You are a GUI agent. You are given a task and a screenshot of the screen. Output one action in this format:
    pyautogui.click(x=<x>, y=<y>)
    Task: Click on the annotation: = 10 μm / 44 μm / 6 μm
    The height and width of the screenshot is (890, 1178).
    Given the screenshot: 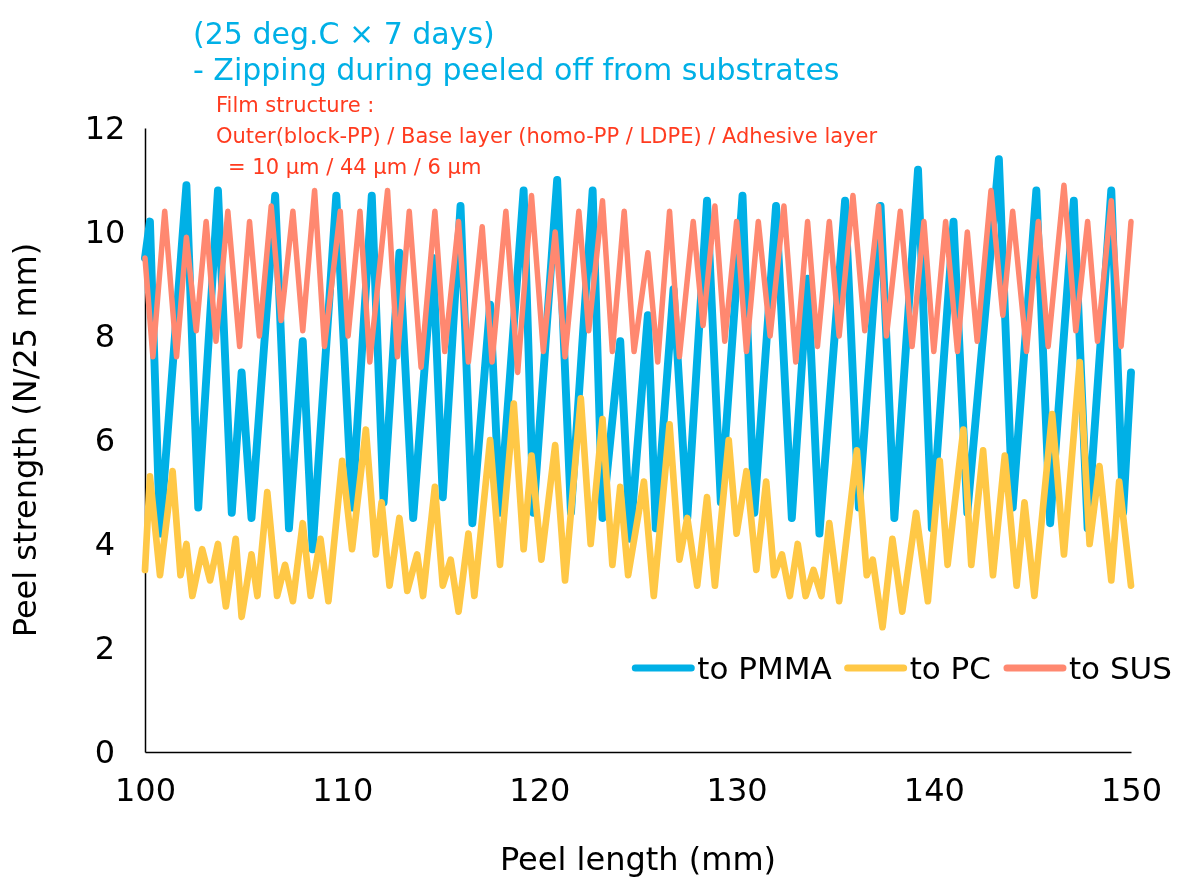 What is the action you would take?
    pyautogui.click(x=355, y=167)
    